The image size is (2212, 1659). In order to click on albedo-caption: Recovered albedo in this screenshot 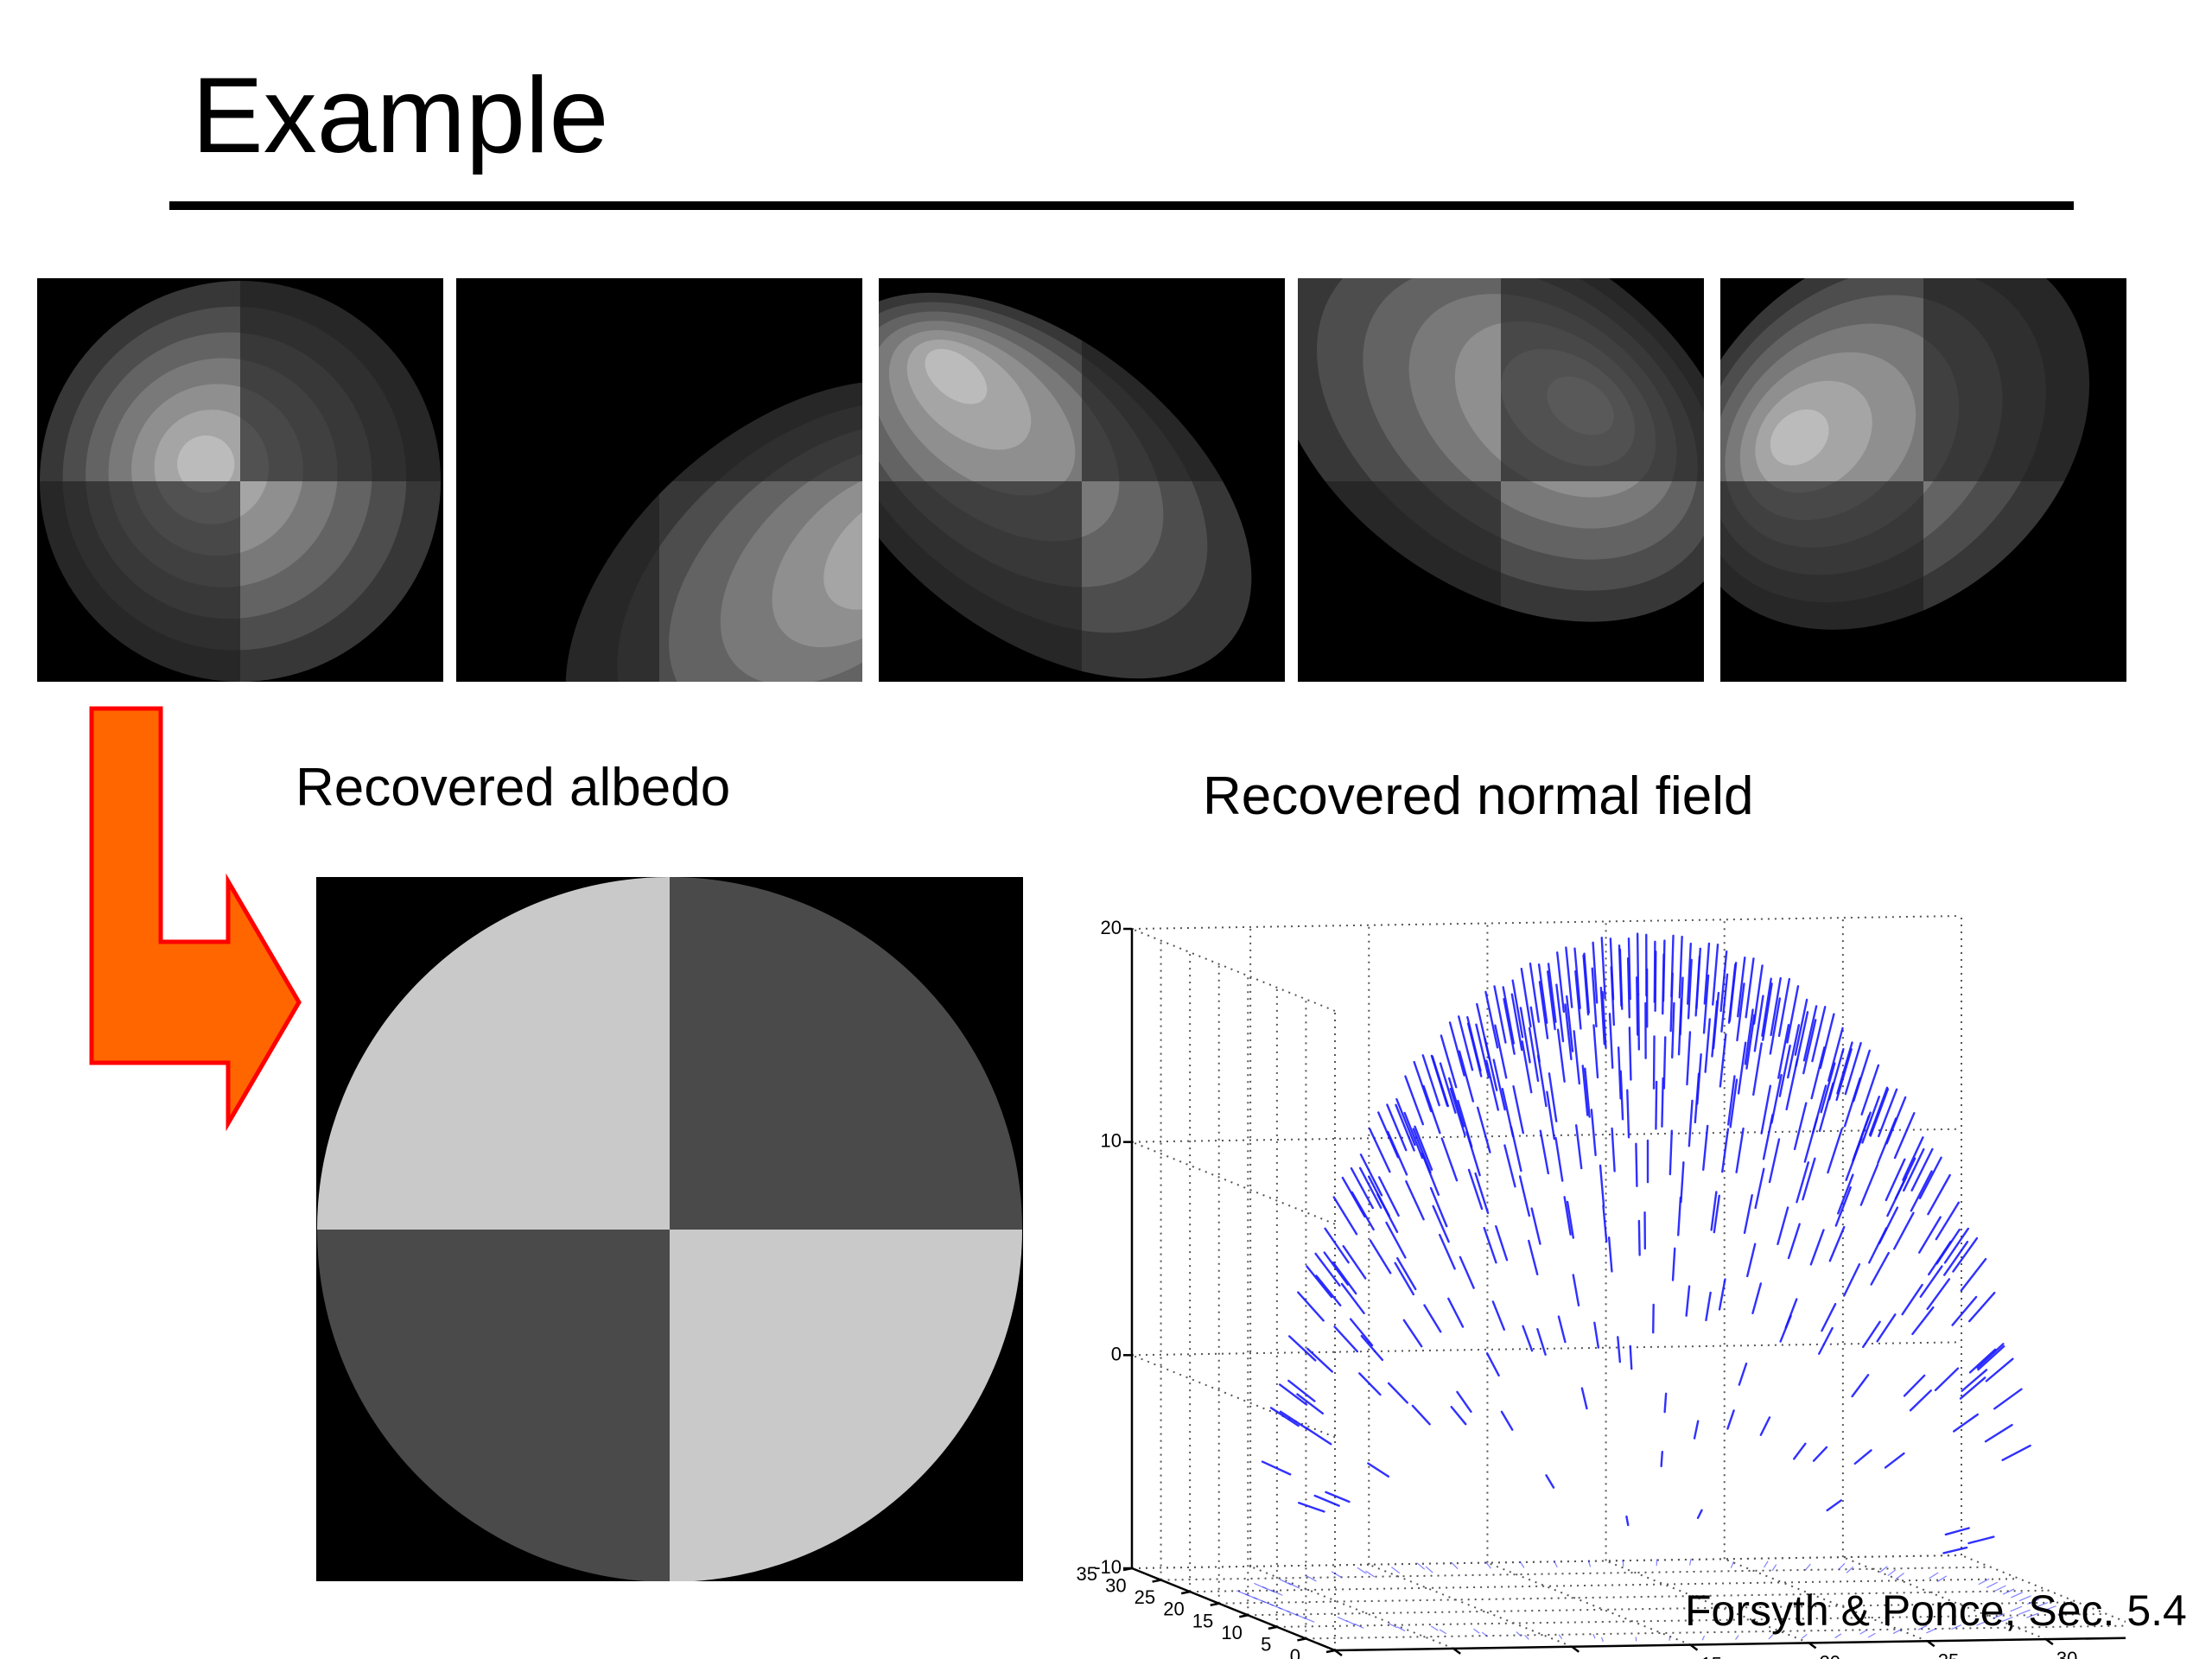, I will do `click(513, 787)`.